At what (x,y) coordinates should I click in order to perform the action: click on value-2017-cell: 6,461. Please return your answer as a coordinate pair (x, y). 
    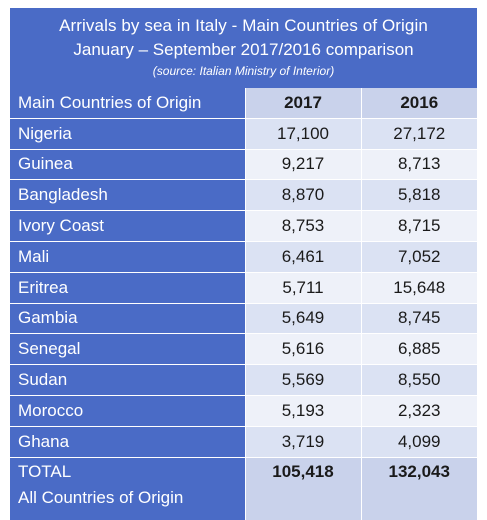
    Looking at the image, I should click on (303, 257).